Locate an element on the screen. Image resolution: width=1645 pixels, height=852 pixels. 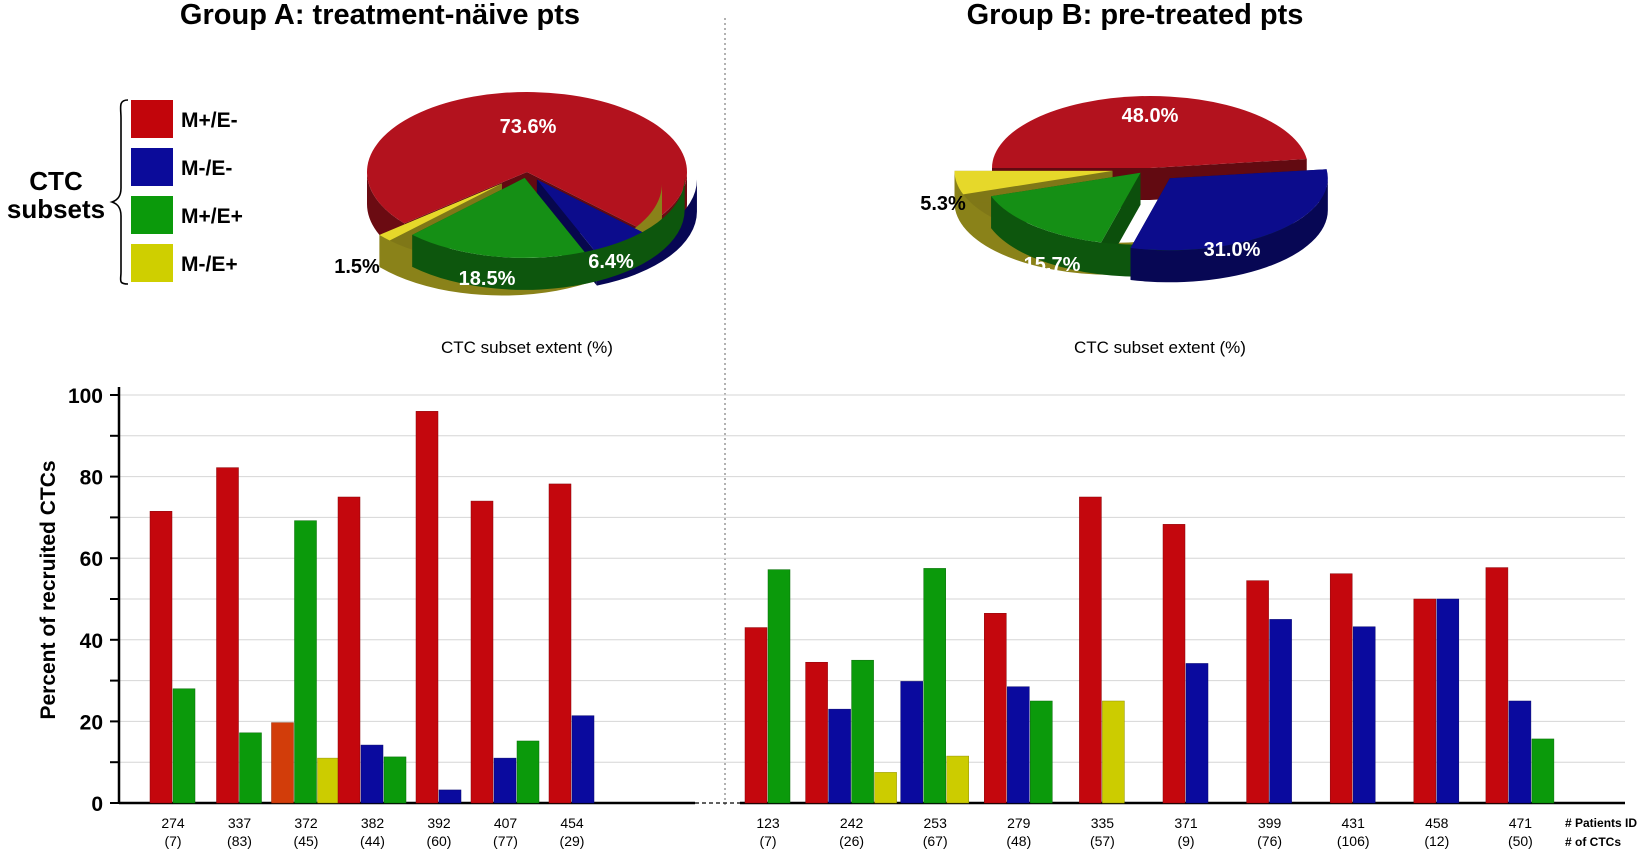
patient-id-label: 407 is located at coordinates (506, 823).